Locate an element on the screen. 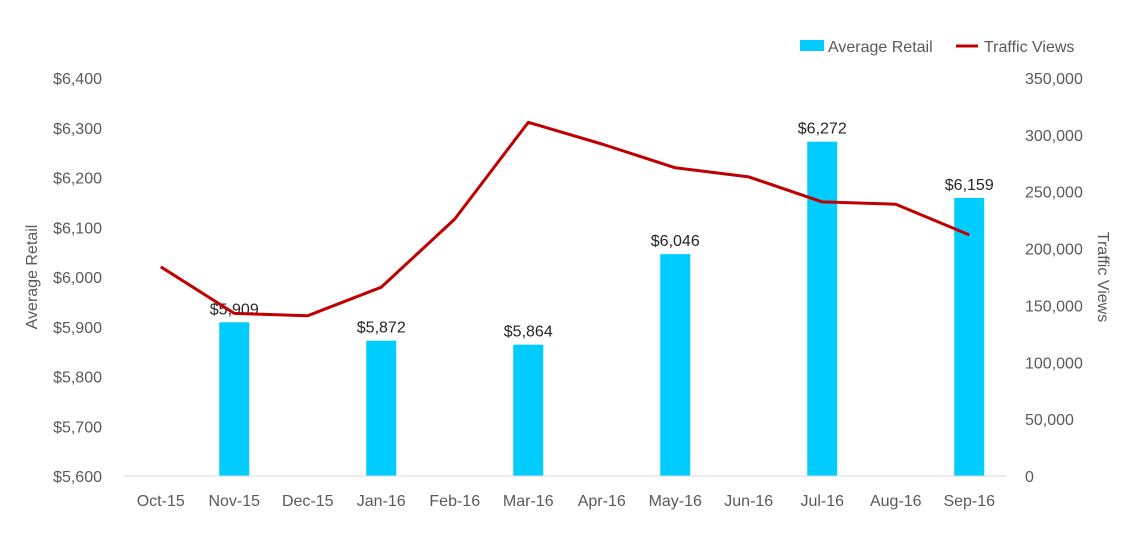 The image size is (1138, 533). legend-label-traffic-views: Traffic Views is located at coordinates (1029, 47).